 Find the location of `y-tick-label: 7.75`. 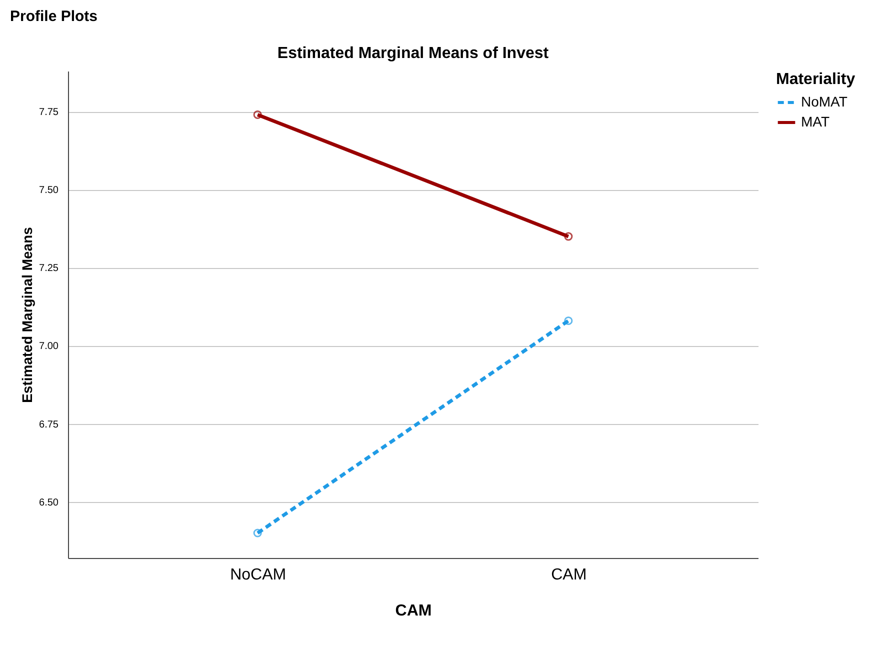

y-tick-label: 7.75 is located at coordinates (49, 112).